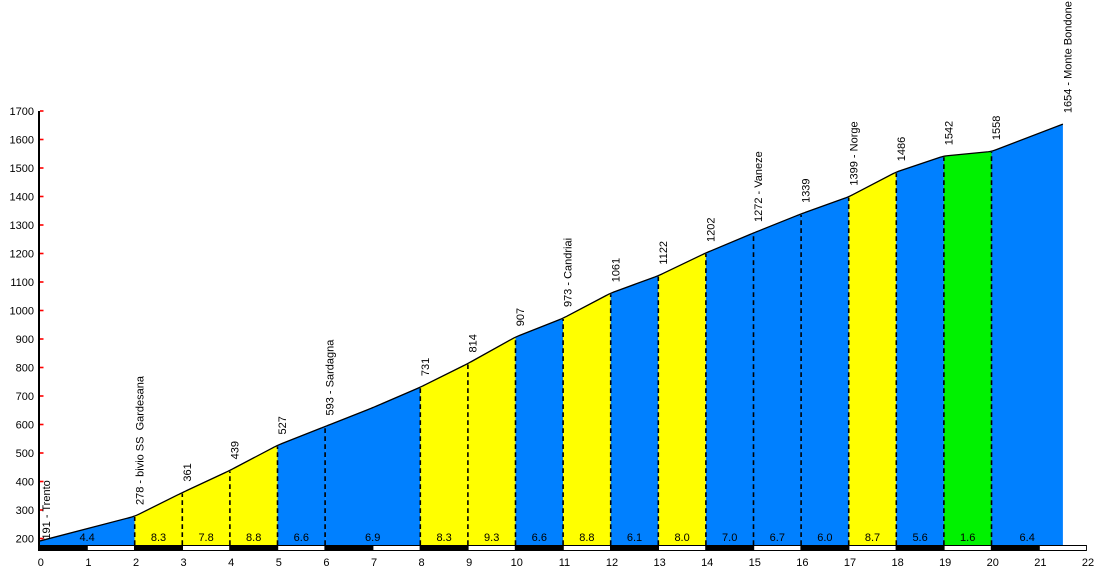 The width and height of the screenshot is (1098, 574). Describe the element at coordinates (755, 563) in the screenshot. I see `svg-text: 15` at that location.